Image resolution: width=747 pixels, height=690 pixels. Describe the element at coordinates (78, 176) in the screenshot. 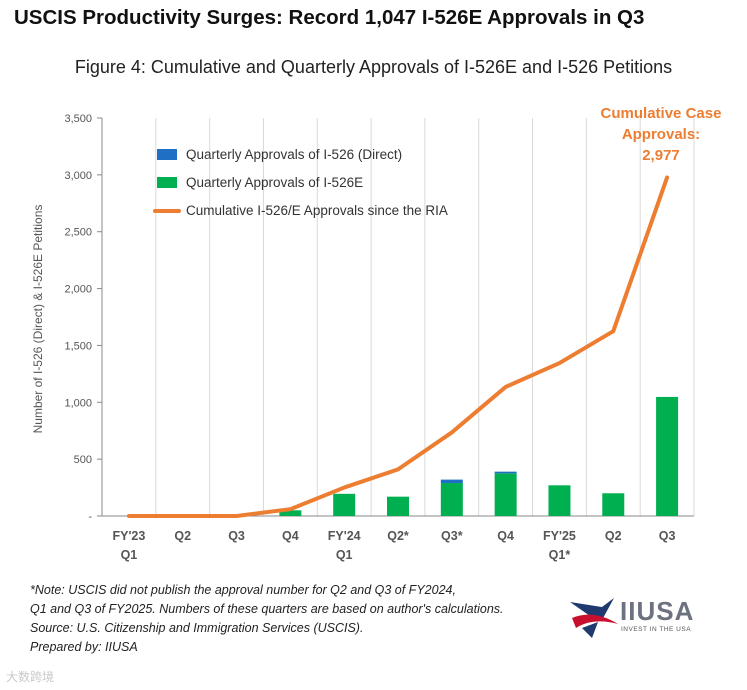

I see `y-tick-label: 3,000` at that location.